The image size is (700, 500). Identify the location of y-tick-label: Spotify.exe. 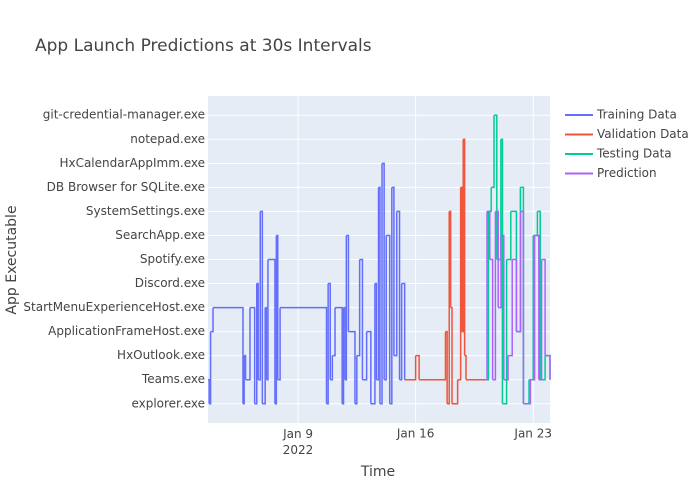
(172, 259).